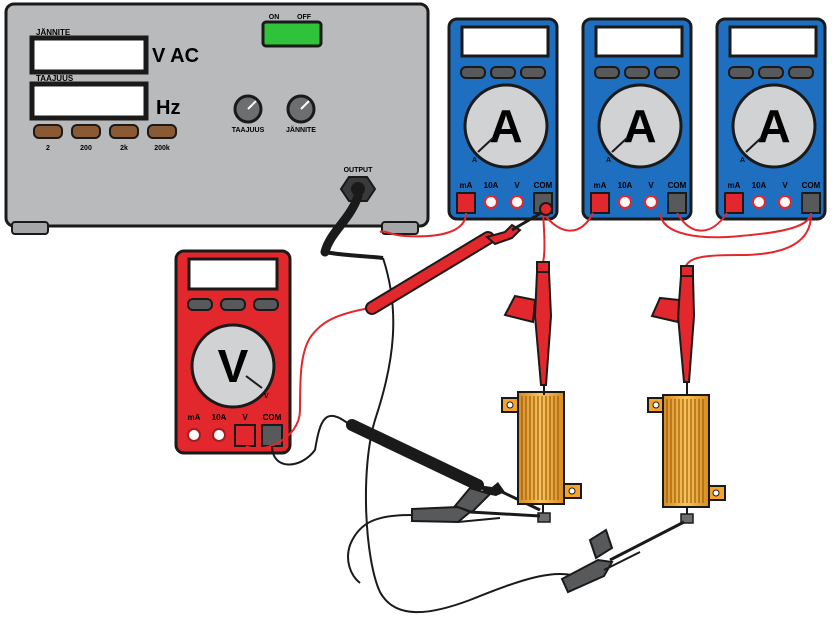 The width and height of the screenshot is (838, 641). Describe the element at coordinates (639, 41) in the screenshot. I see `ammeter-2-display` at that location.